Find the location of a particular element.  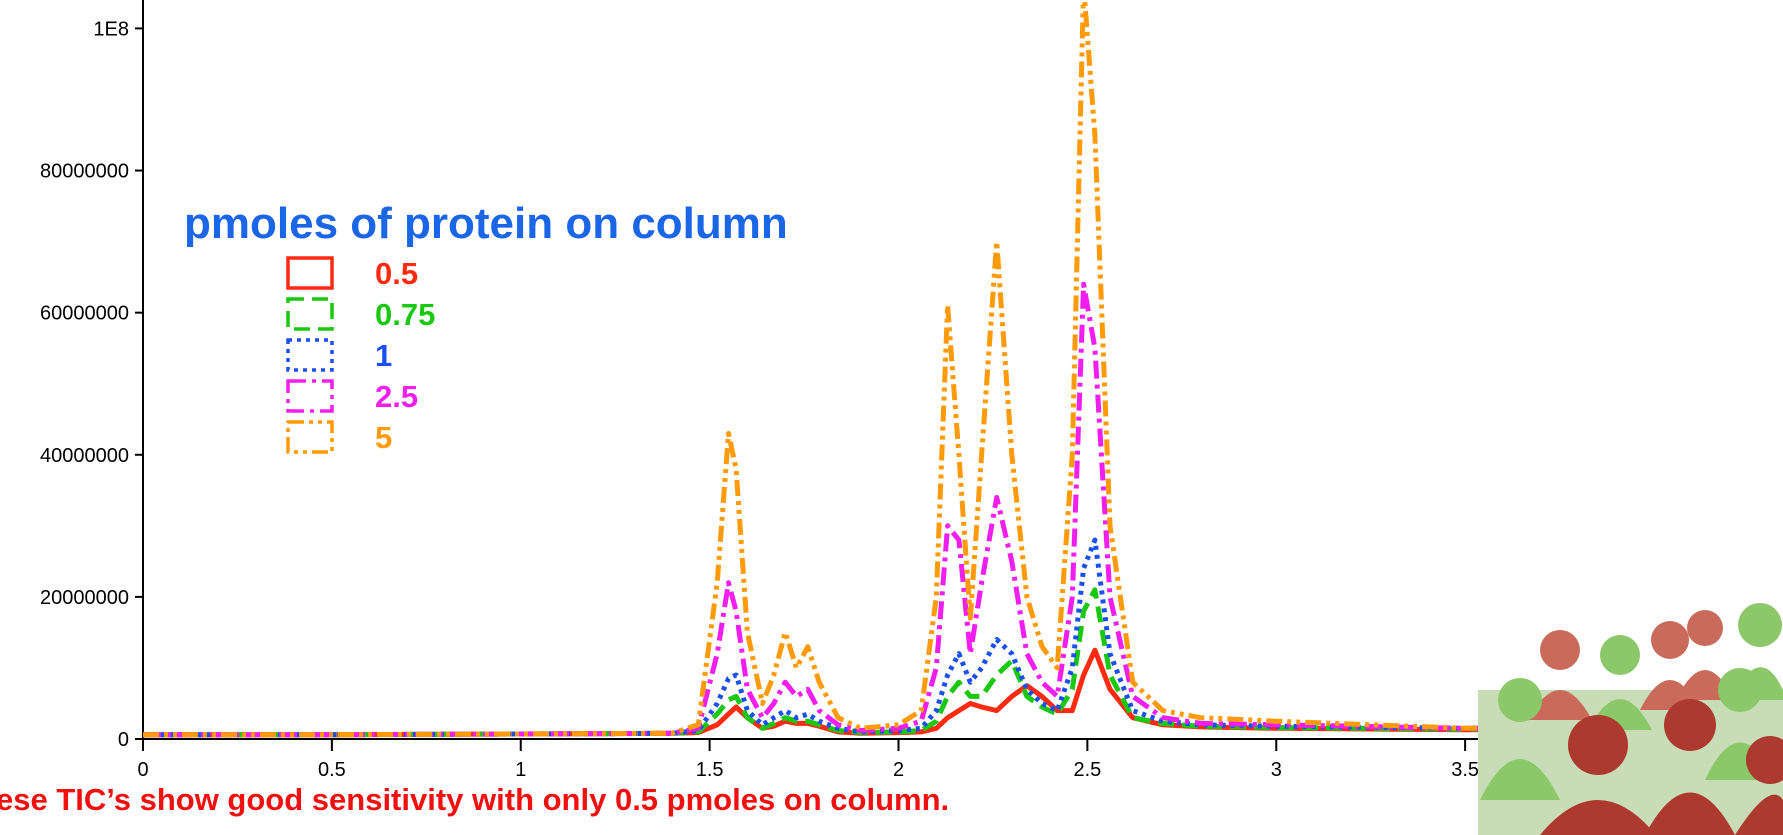

legend-label: 2.5 is located at coordinates (396, 396).